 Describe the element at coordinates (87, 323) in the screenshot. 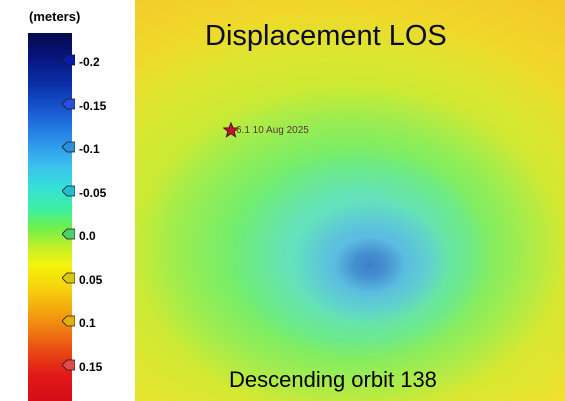

I see `colorbar-tick-label: 0.1` at that location.